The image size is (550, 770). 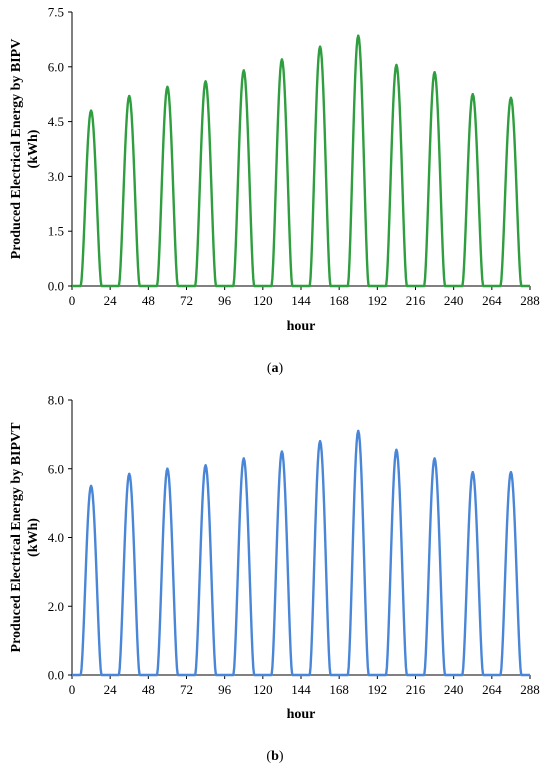 What do you see at coordinates (56, 606) in the screenshot?
I see `y-tick-label: 2.0` at bounding box center [56, 606].